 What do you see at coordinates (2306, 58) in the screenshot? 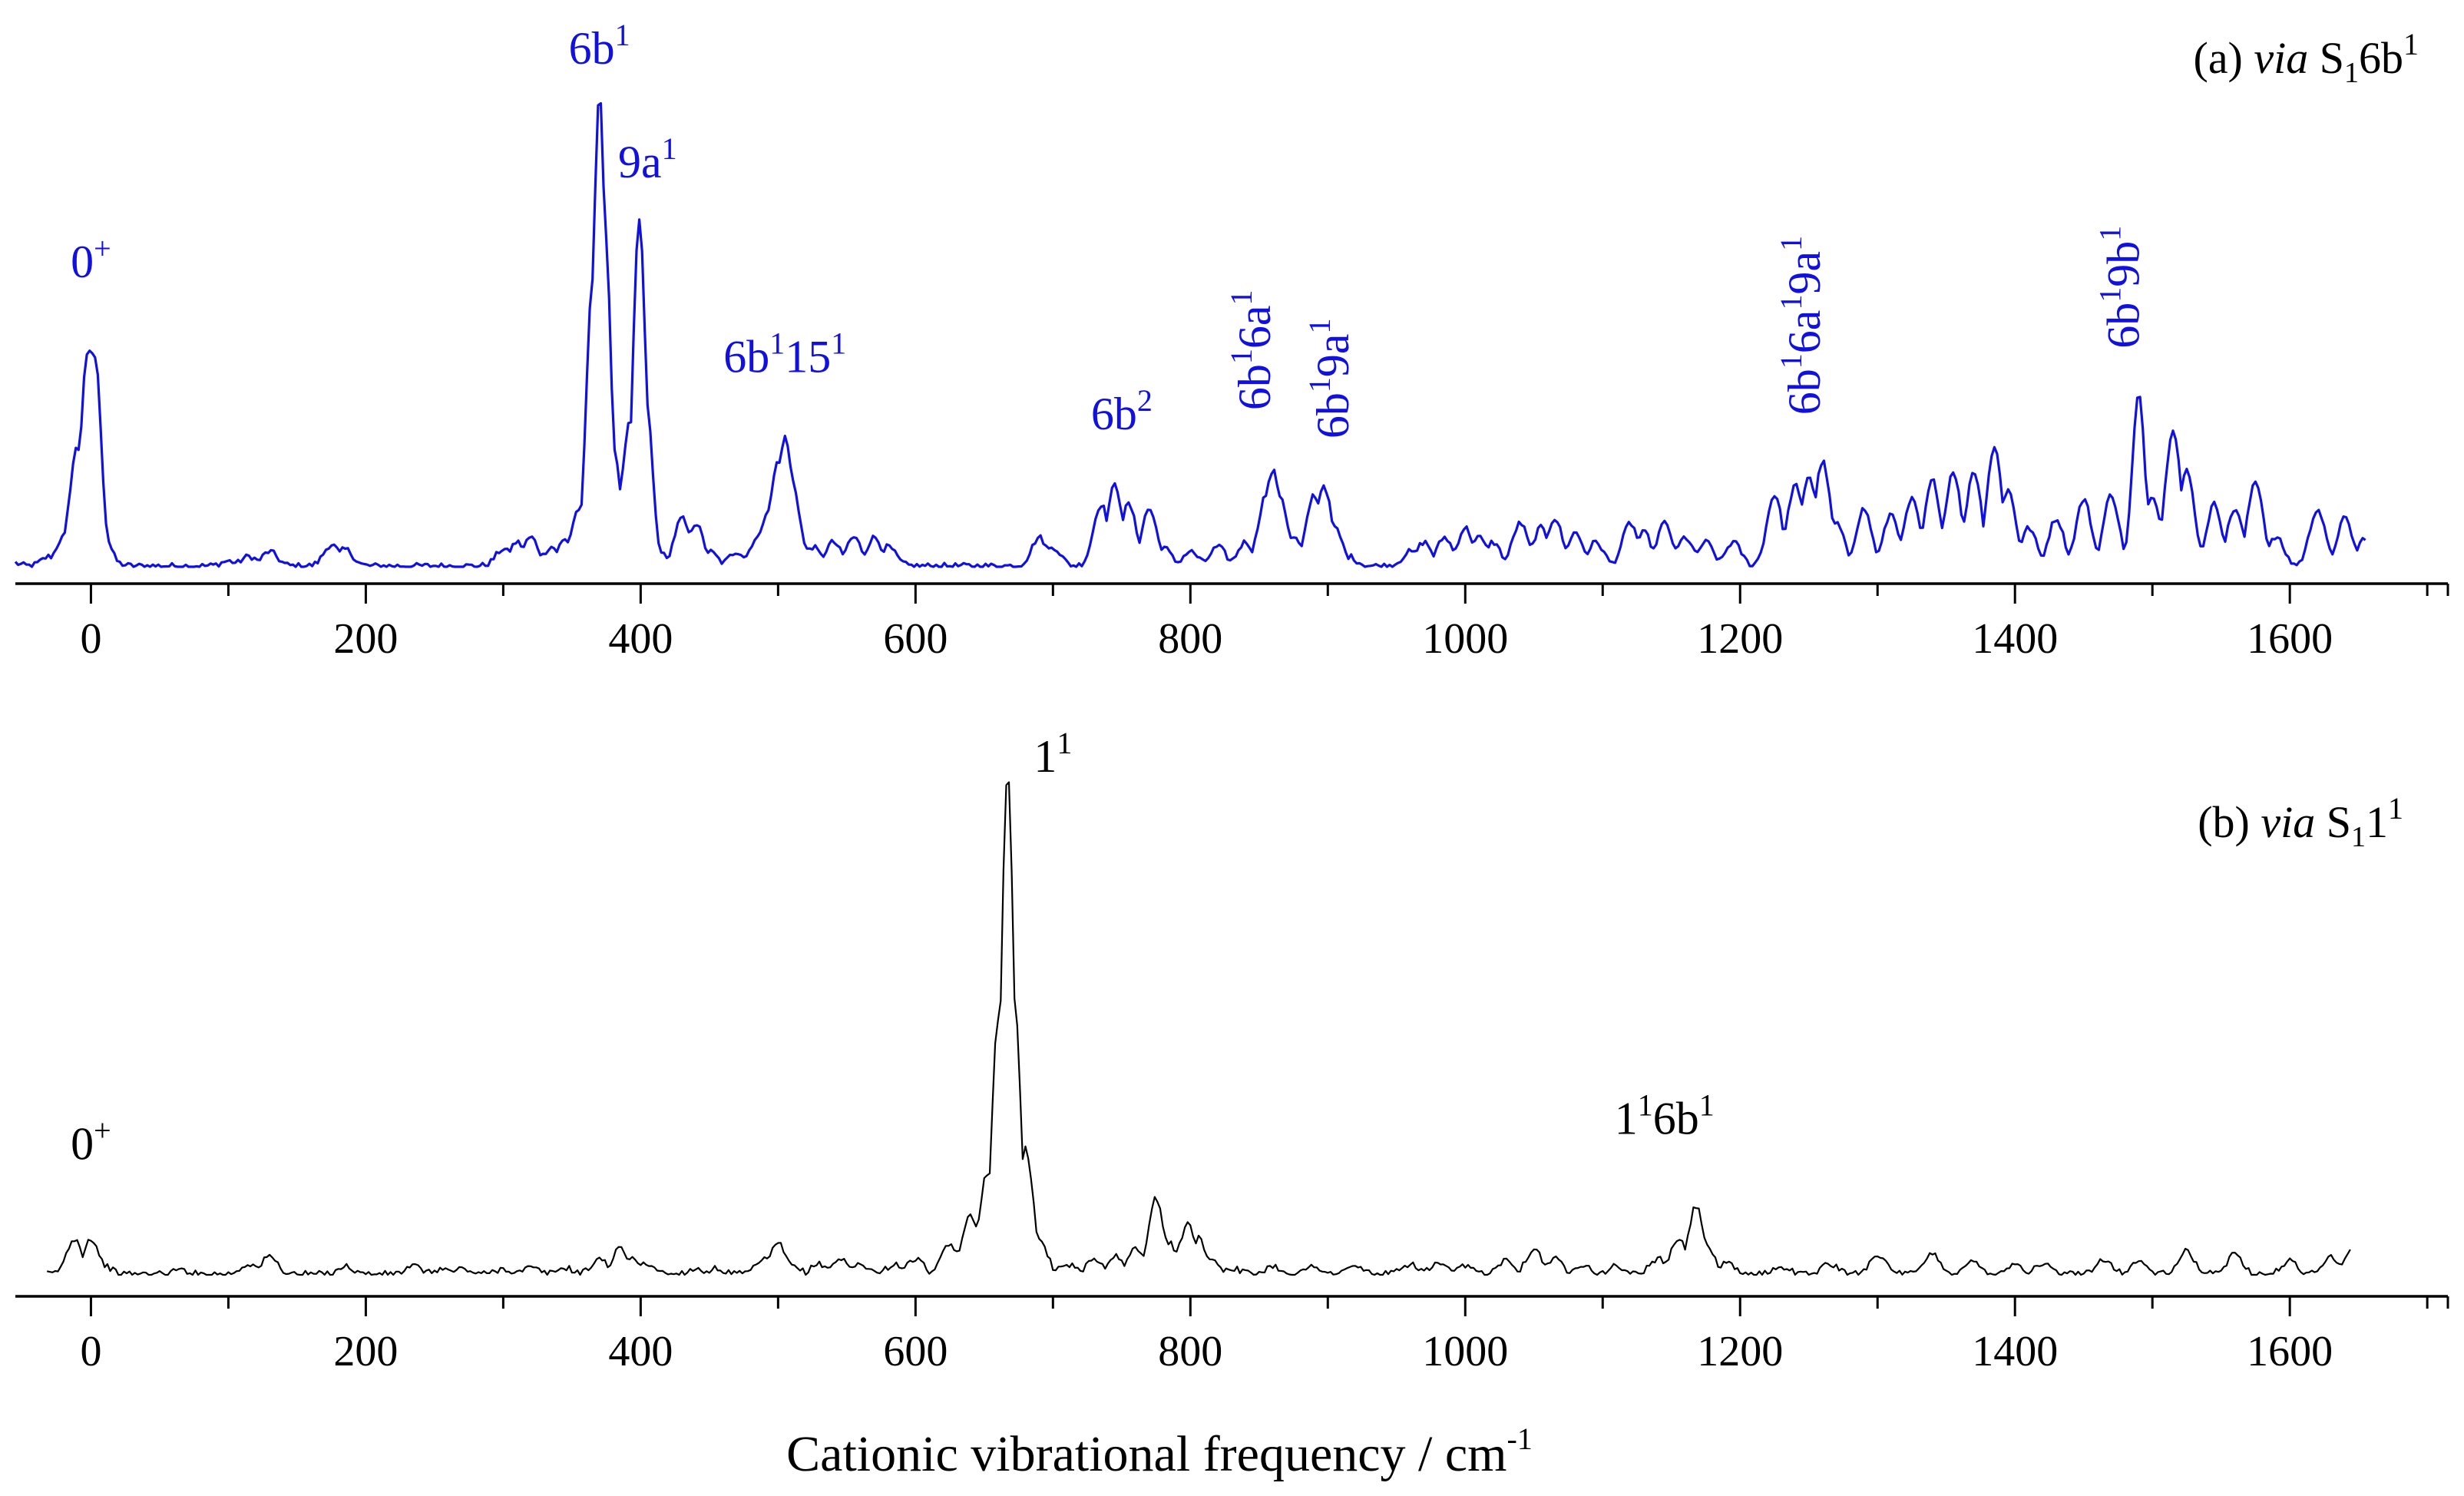
I see `panel-title: (a) via S16b1` at bounding box center [2306, 58].